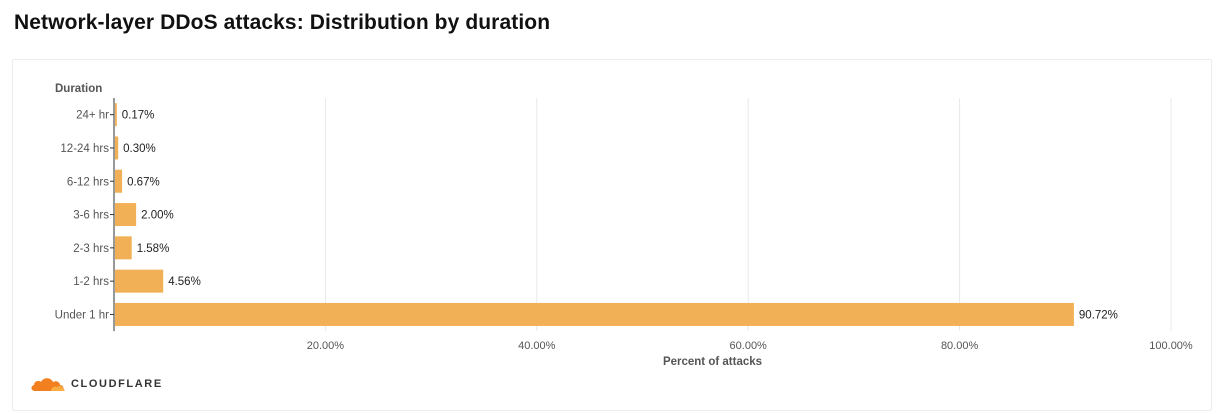 This screenshot has width=1221, height=414. What do you see at coordinates (153, 249) in the screenshot?
I see `data-label: 1.58%` at bounding box center [153, 249].